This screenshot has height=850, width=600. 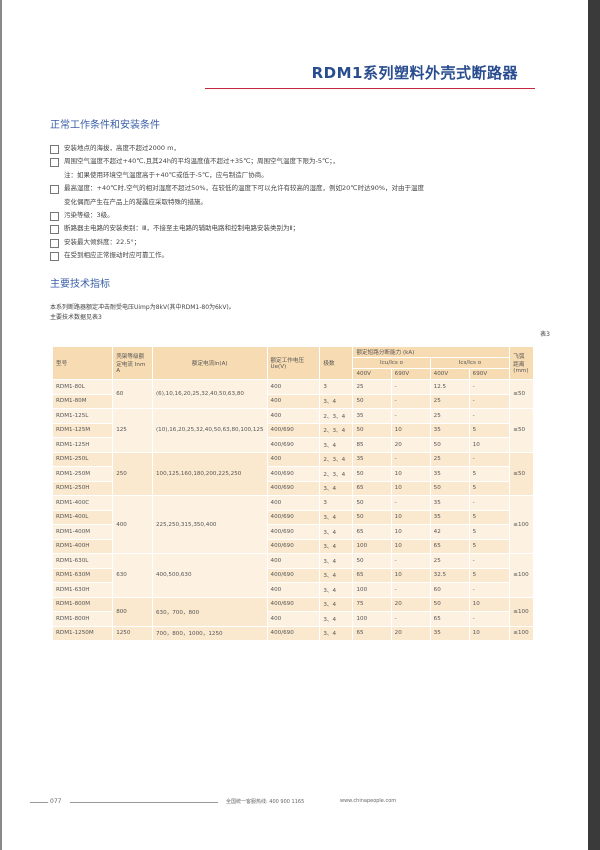 I want to click on cell-model: RDM1-800H, so click(x=82, y=619).